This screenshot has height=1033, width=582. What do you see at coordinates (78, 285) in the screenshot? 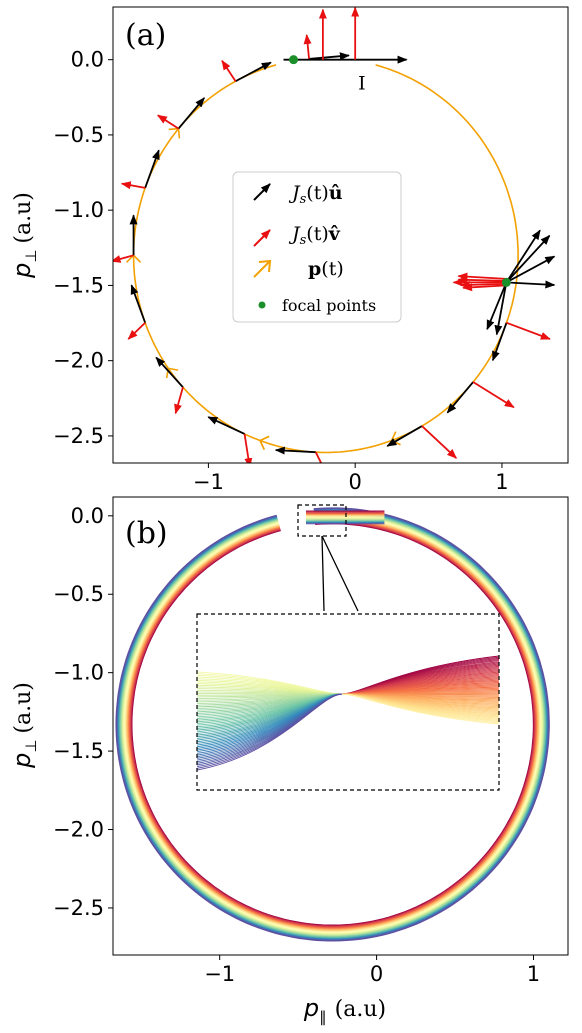
I see `panel-a-ytick-label: −1.5` at bounding box center [78, 285].